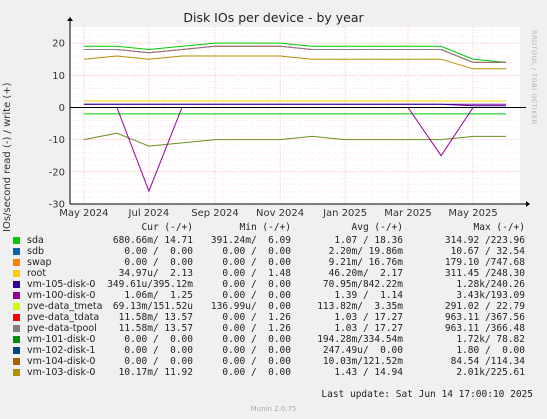 This screenshot has height=419, width=547. Describe the element at coordinates (484, 273) in the screenshot. I see `legend-value-max: 311.45 /248.30` at that location.